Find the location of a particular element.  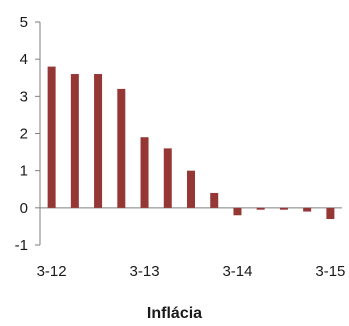

x-tick-label: 3-13 is located at coordinates (145, 271).